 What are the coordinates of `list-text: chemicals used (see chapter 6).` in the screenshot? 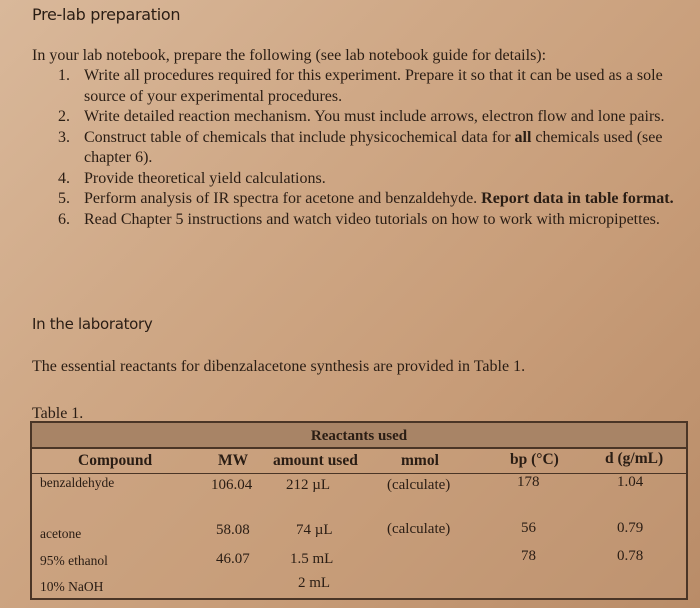 It's located at (373, 147).